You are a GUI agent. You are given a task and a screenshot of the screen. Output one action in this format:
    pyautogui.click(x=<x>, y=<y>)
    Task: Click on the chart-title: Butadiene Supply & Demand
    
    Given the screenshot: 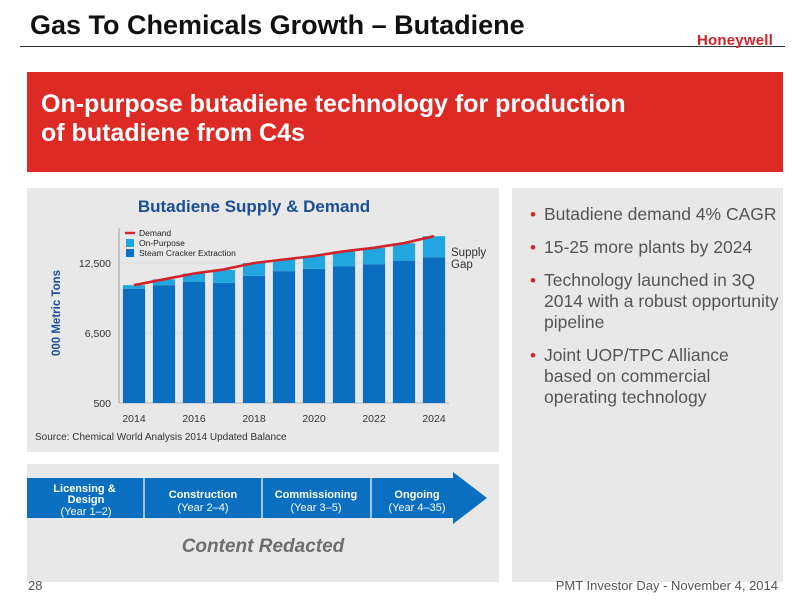 What is the action you would take?
    pyautogui.click(x=254, y=206)
    